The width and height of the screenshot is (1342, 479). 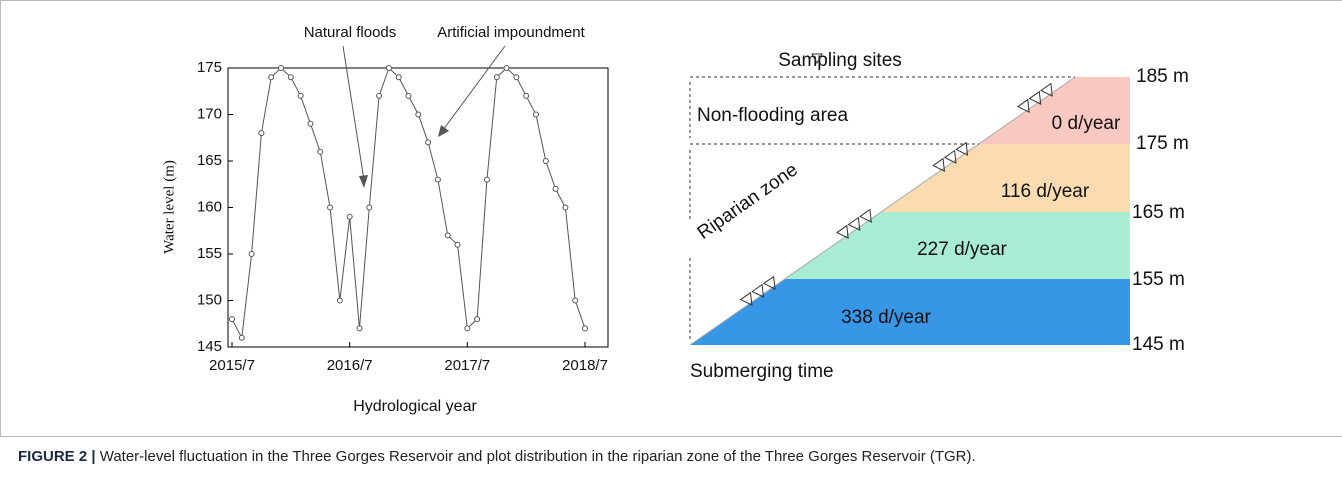 What do you see at coordinates (415, 406) in the screenshot?
I see `x-axis-label: Hydrological year` at bounding box center [415, 406].